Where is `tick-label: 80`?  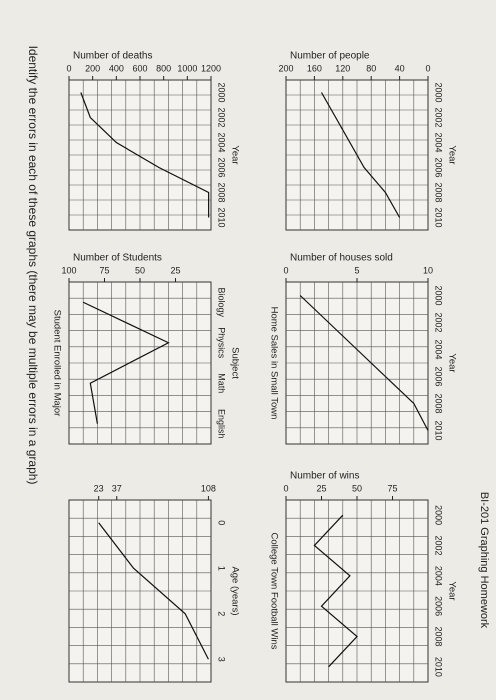 tick-label: 80 is located at coordinates (371, 68).